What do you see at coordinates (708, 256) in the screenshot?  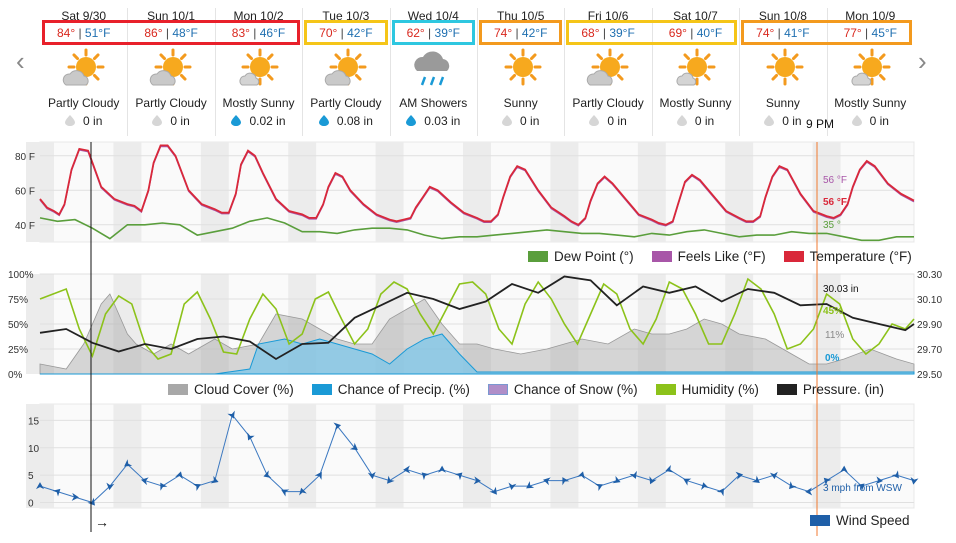 I see `legend-feels-like: Feels Like (°F)` at bounding box center [708, 256].